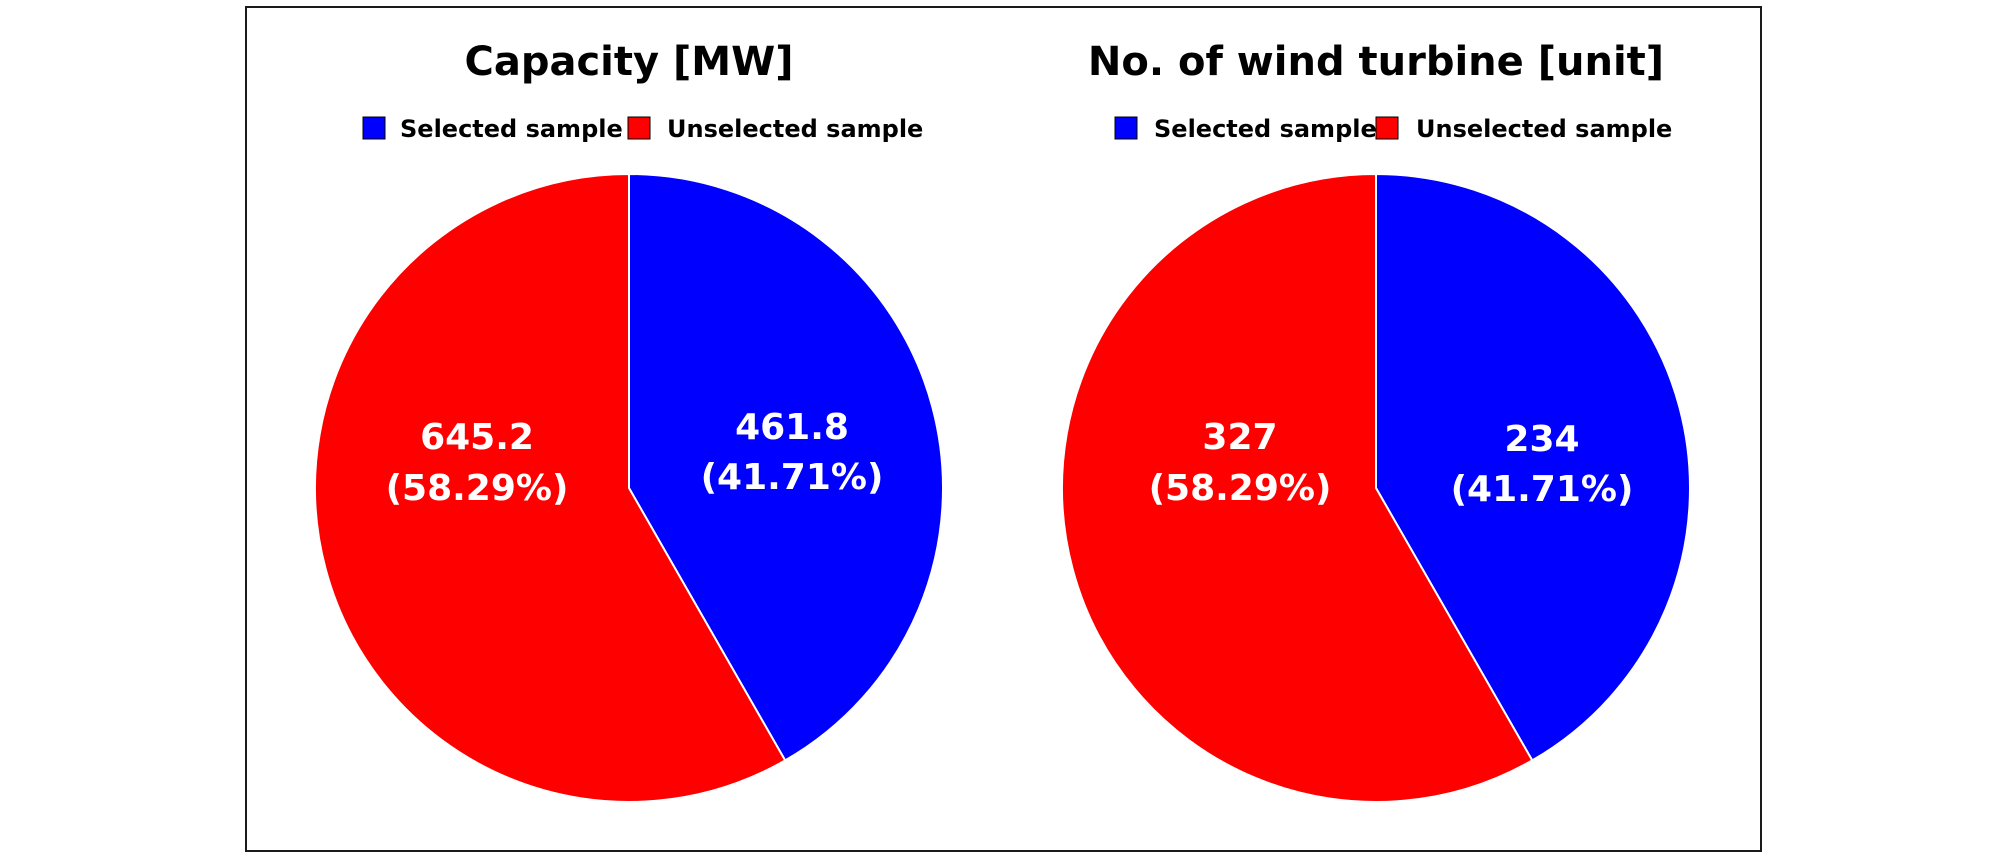 This screenshot has height=858, width=2008. What do you see at coordinates (477, 437) in the screenshot?
I see `slice-label-unselected-value: 645.2` at bounding box center [477, 437].